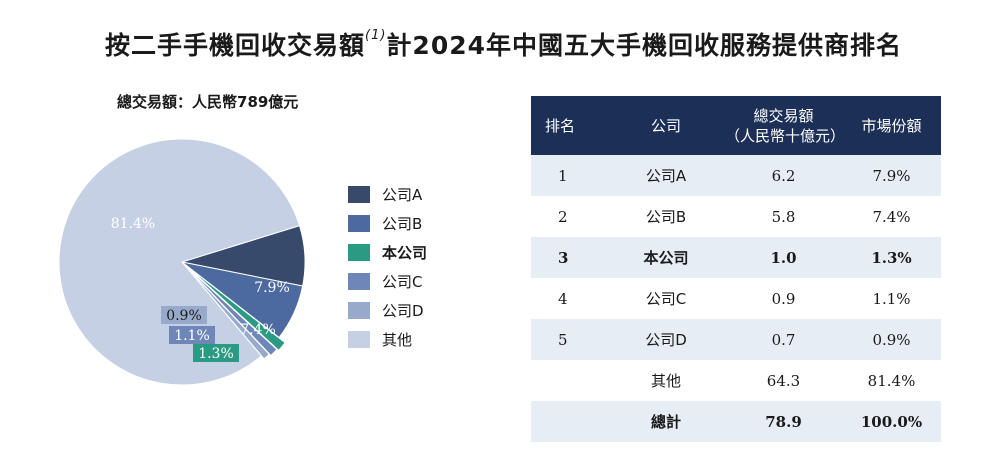 The height and width of the screenshot is (458, 1007). What do you see at coordinates (666, 217) in the screenshot?
I see `cell-company: 公司B` at bounding box center [666, 217].